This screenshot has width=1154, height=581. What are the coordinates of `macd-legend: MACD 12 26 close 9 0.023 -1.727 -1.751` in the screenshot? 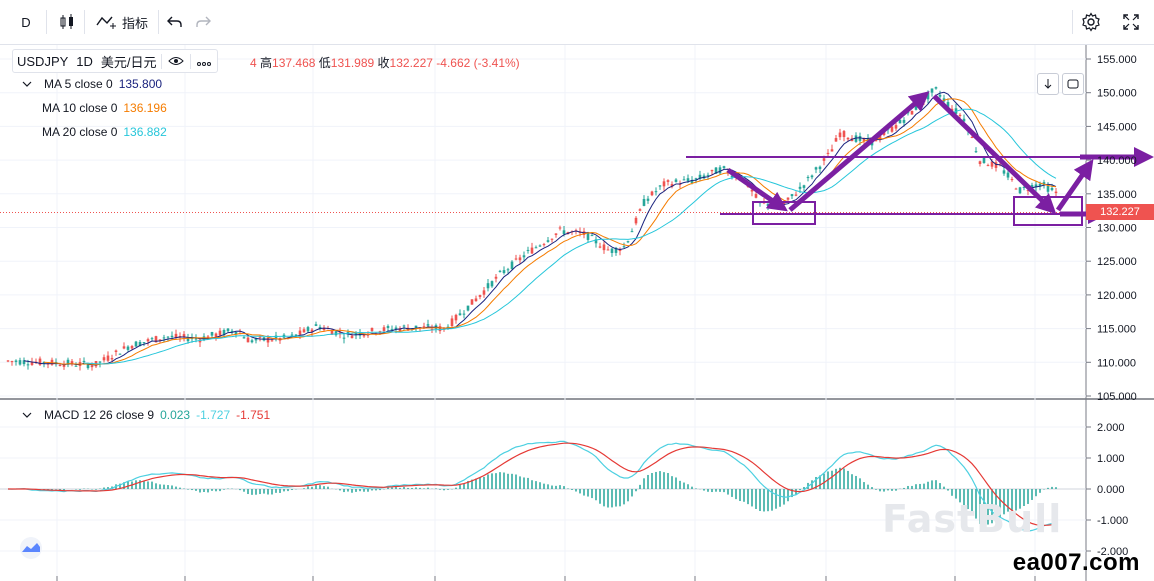 It's located at (146, 415).